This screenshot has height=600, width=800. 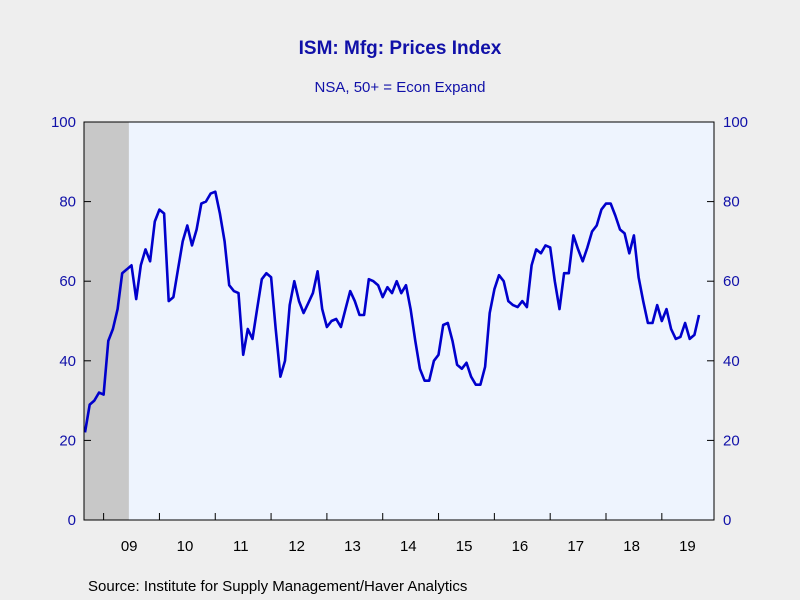 I want to click on y-tick-label-left: 60, so click(x=67, y=281).